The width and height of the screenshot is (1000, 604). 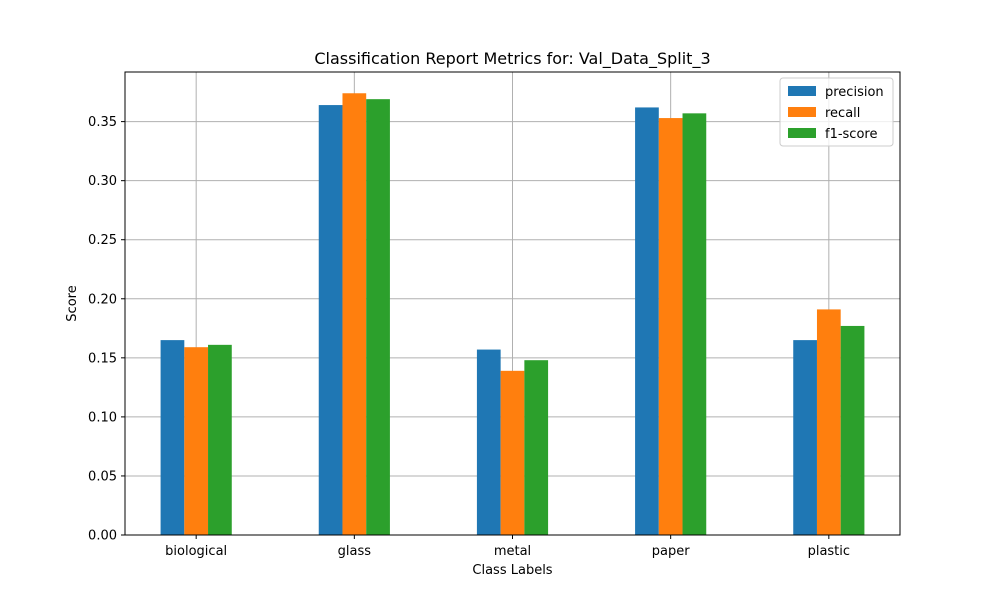 I want to click on legend-swatch-precision, so click(x=802, y=91).